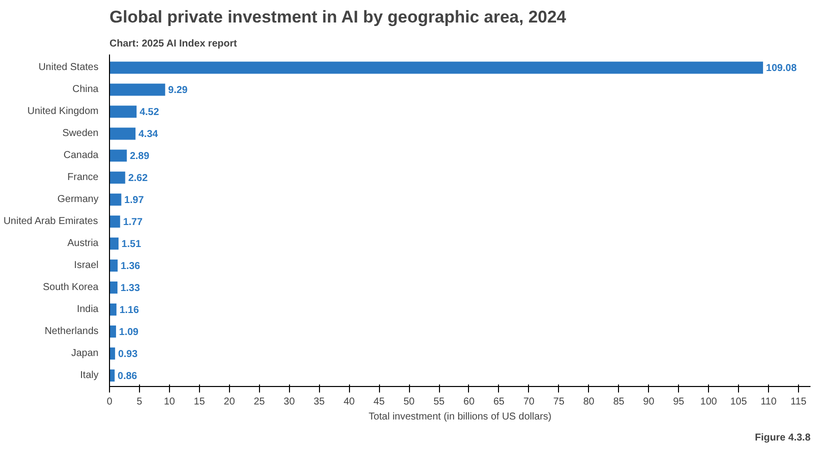 The width and height of the screenshot is (838, 453). Describe the element at coordinates (529, 402) in the screenshot. I see `x-tick-label: 70` at that location.